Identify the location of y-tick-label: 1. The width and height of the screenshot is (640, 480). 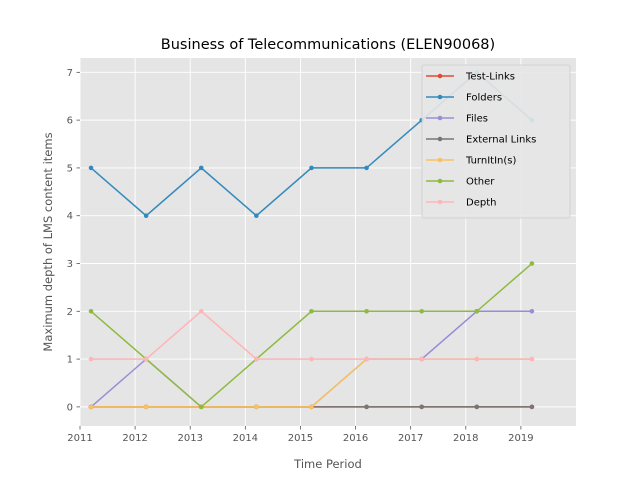
(70, 360).